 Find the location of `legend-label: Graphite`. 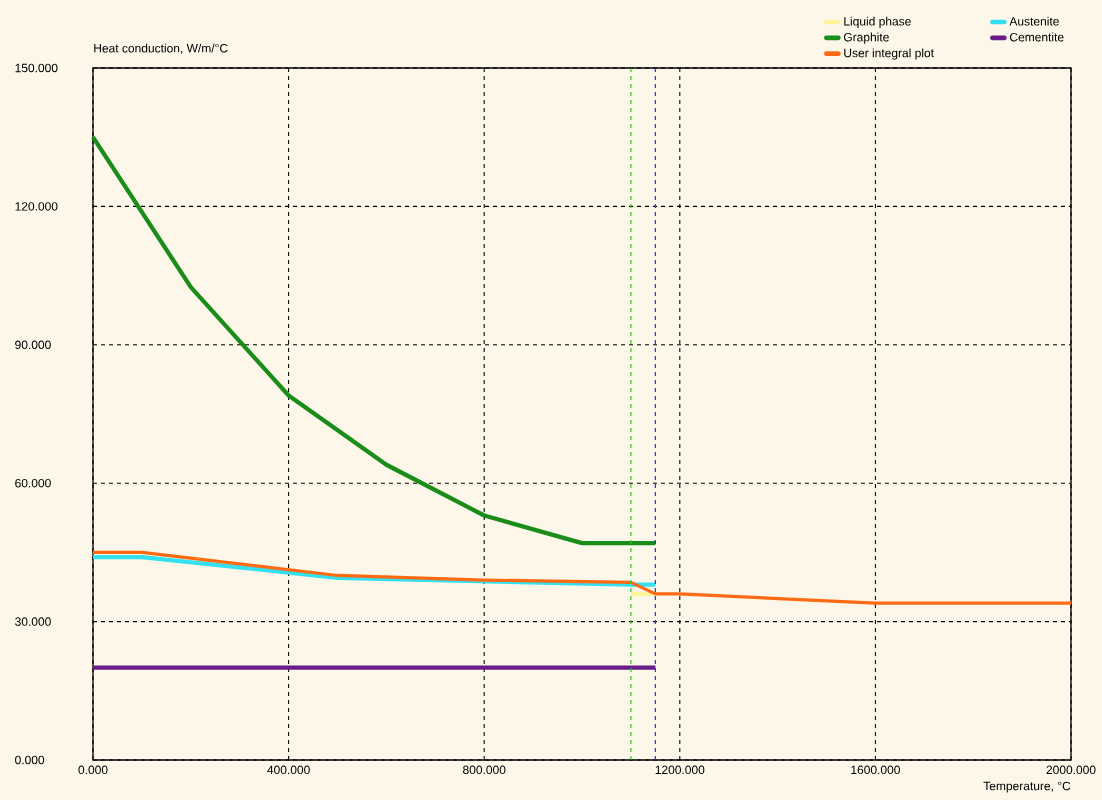

legend-label: Graphite is located at coordinates (866, 38).